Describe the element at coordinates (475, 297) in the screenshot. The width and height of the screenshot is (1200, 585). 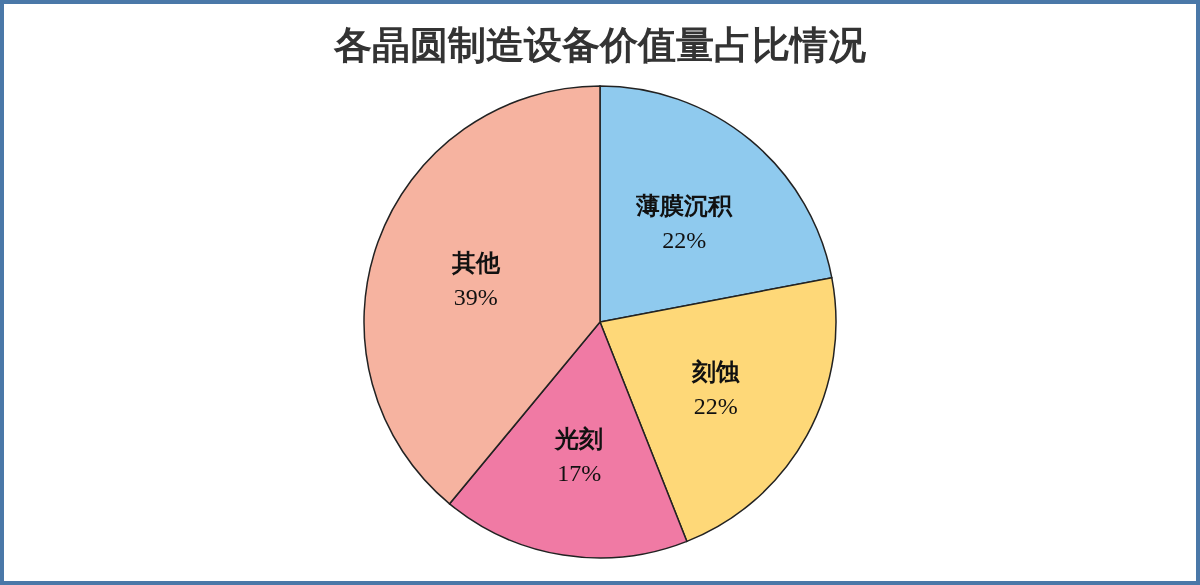
I see `data-label: 39%` at that location.